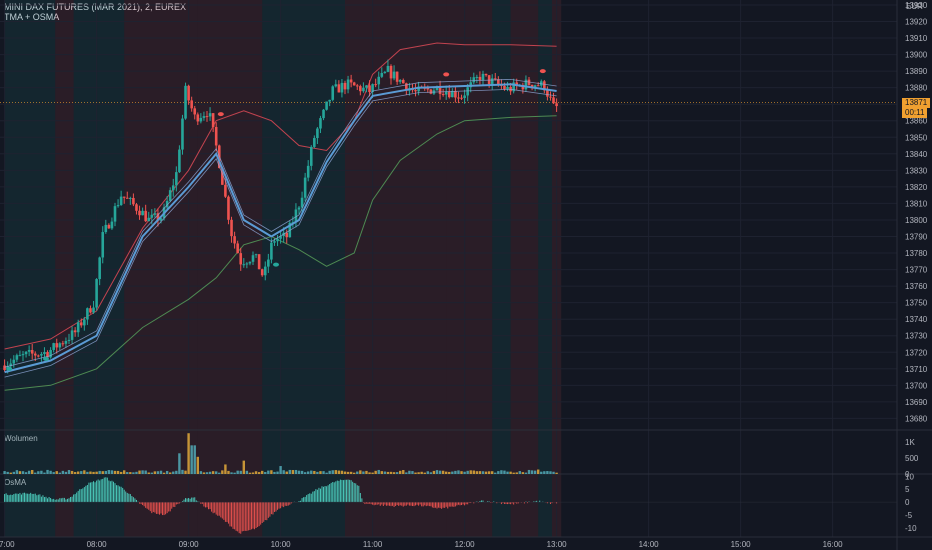 The height and width of the screenshot is (550, 932). What do you see at coordinates (916, 253) in the screenshot?
I see `price-tick-label: 13780` at bounding box center [916, 253].